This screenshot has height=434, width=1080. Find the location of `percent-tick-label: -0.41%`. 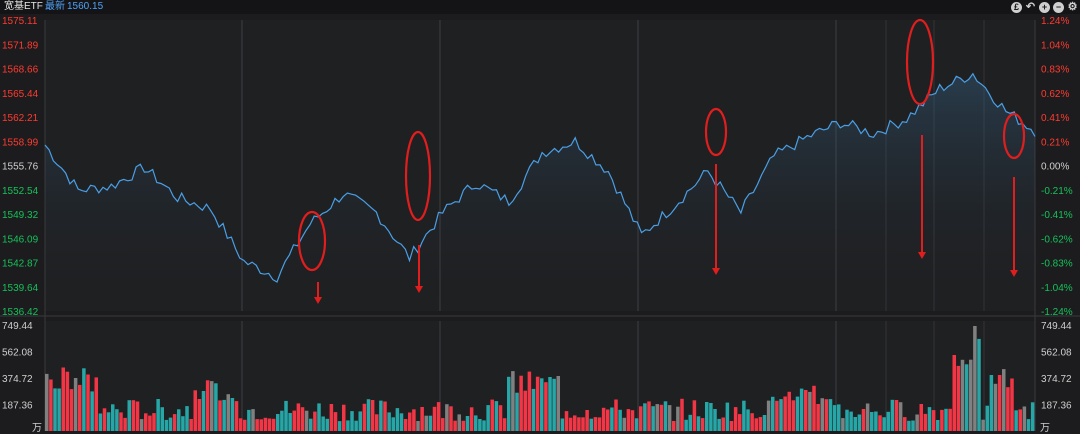

percent-tick-label: -0.41% is located at coordinates (1057, 215).